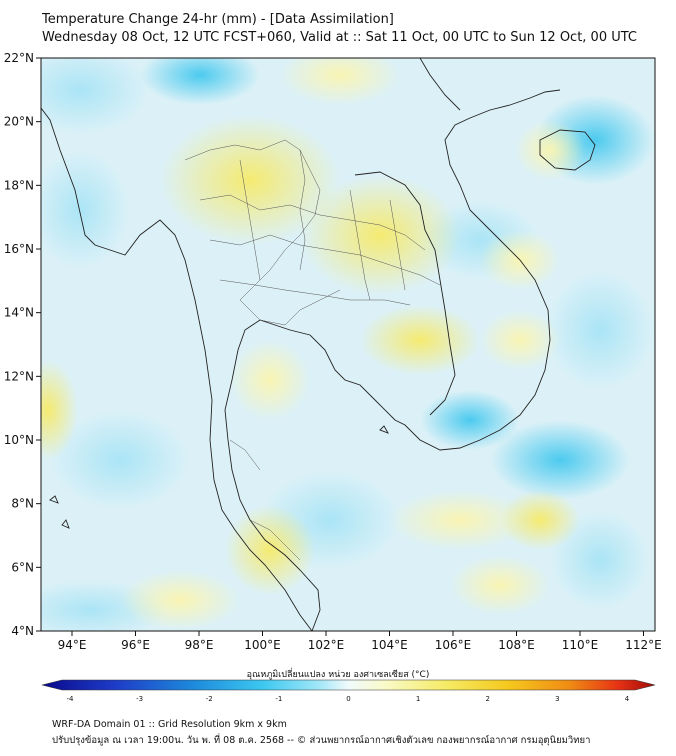 This screenshot has height=756, width=676. What do you see at coordinates (22, 567) in the screenshot?
I see `lat-label: 6°N` at bounding box center [22, 567].